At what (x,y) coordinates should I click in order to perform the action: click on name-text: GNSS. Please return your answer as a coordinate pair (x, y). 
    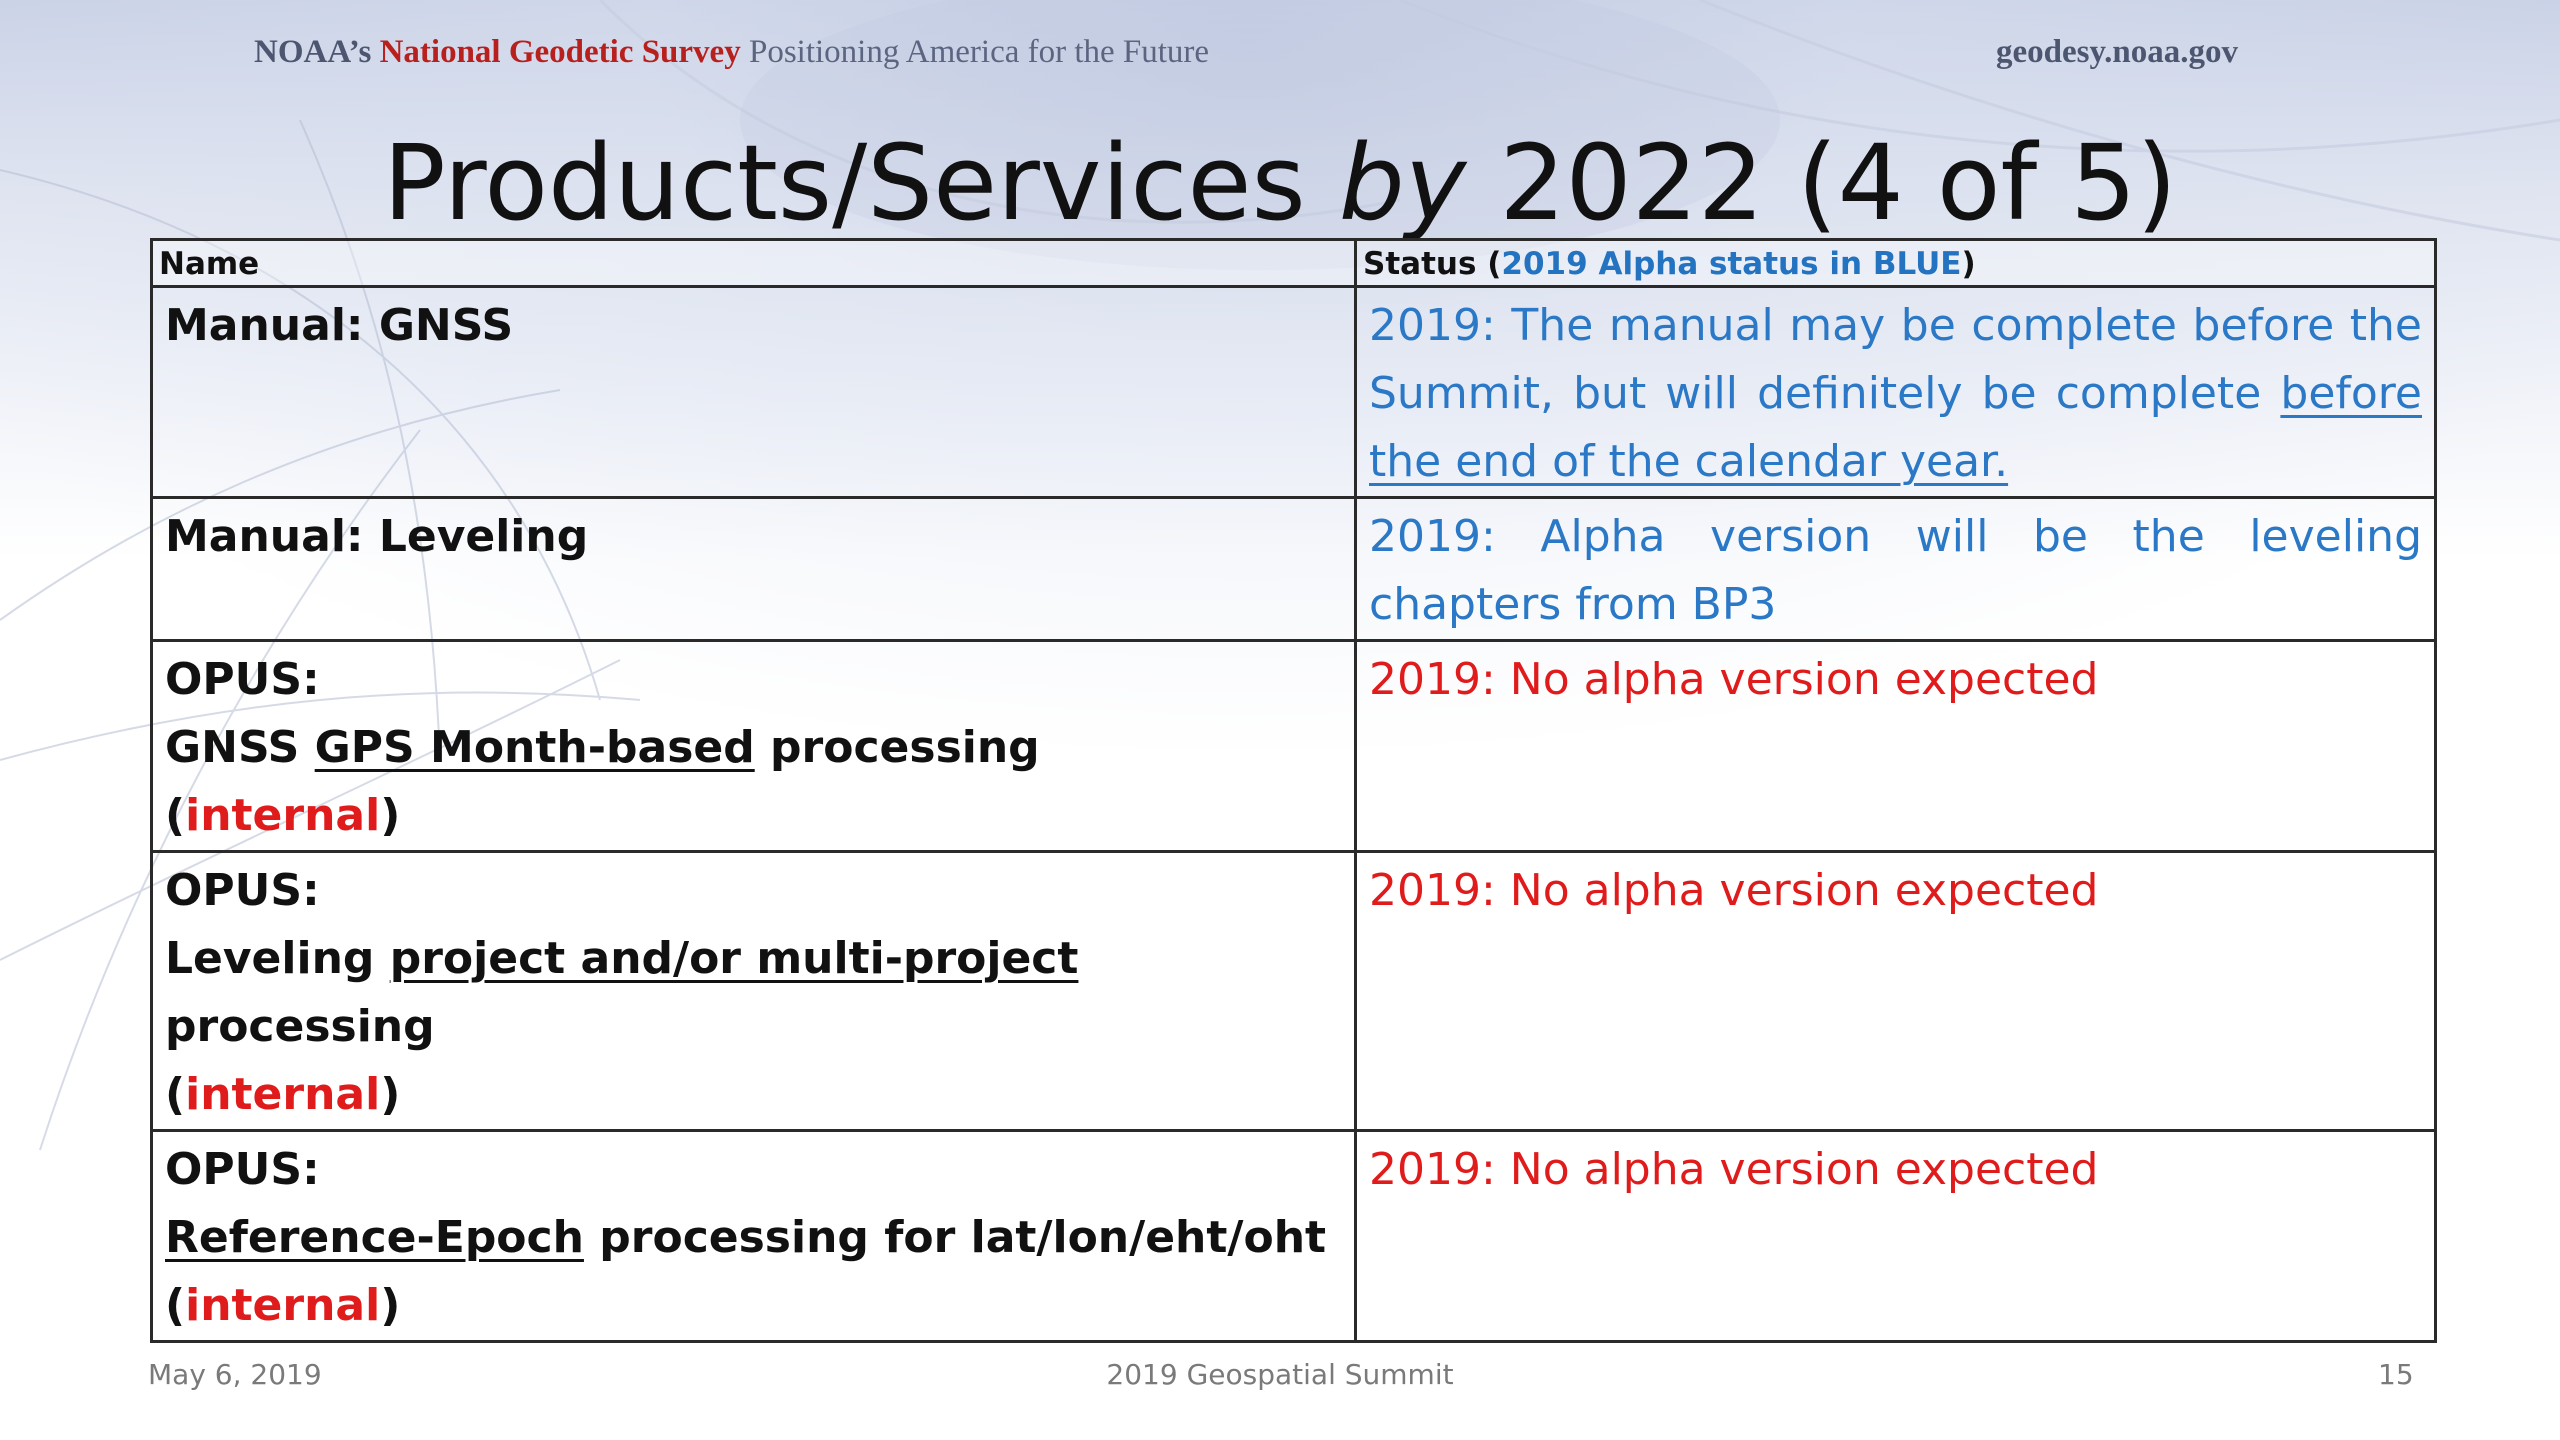
    Looking at the image, I should click on (240, 747).